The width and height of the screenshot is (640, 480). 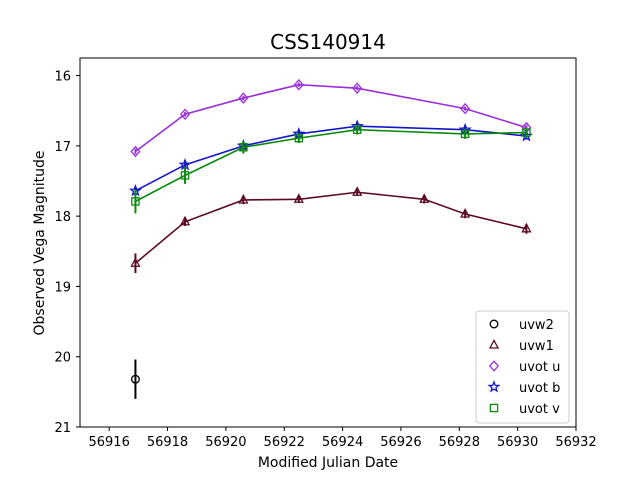 I want to click on y-tick-label: 18, so click(x=62, y=217).